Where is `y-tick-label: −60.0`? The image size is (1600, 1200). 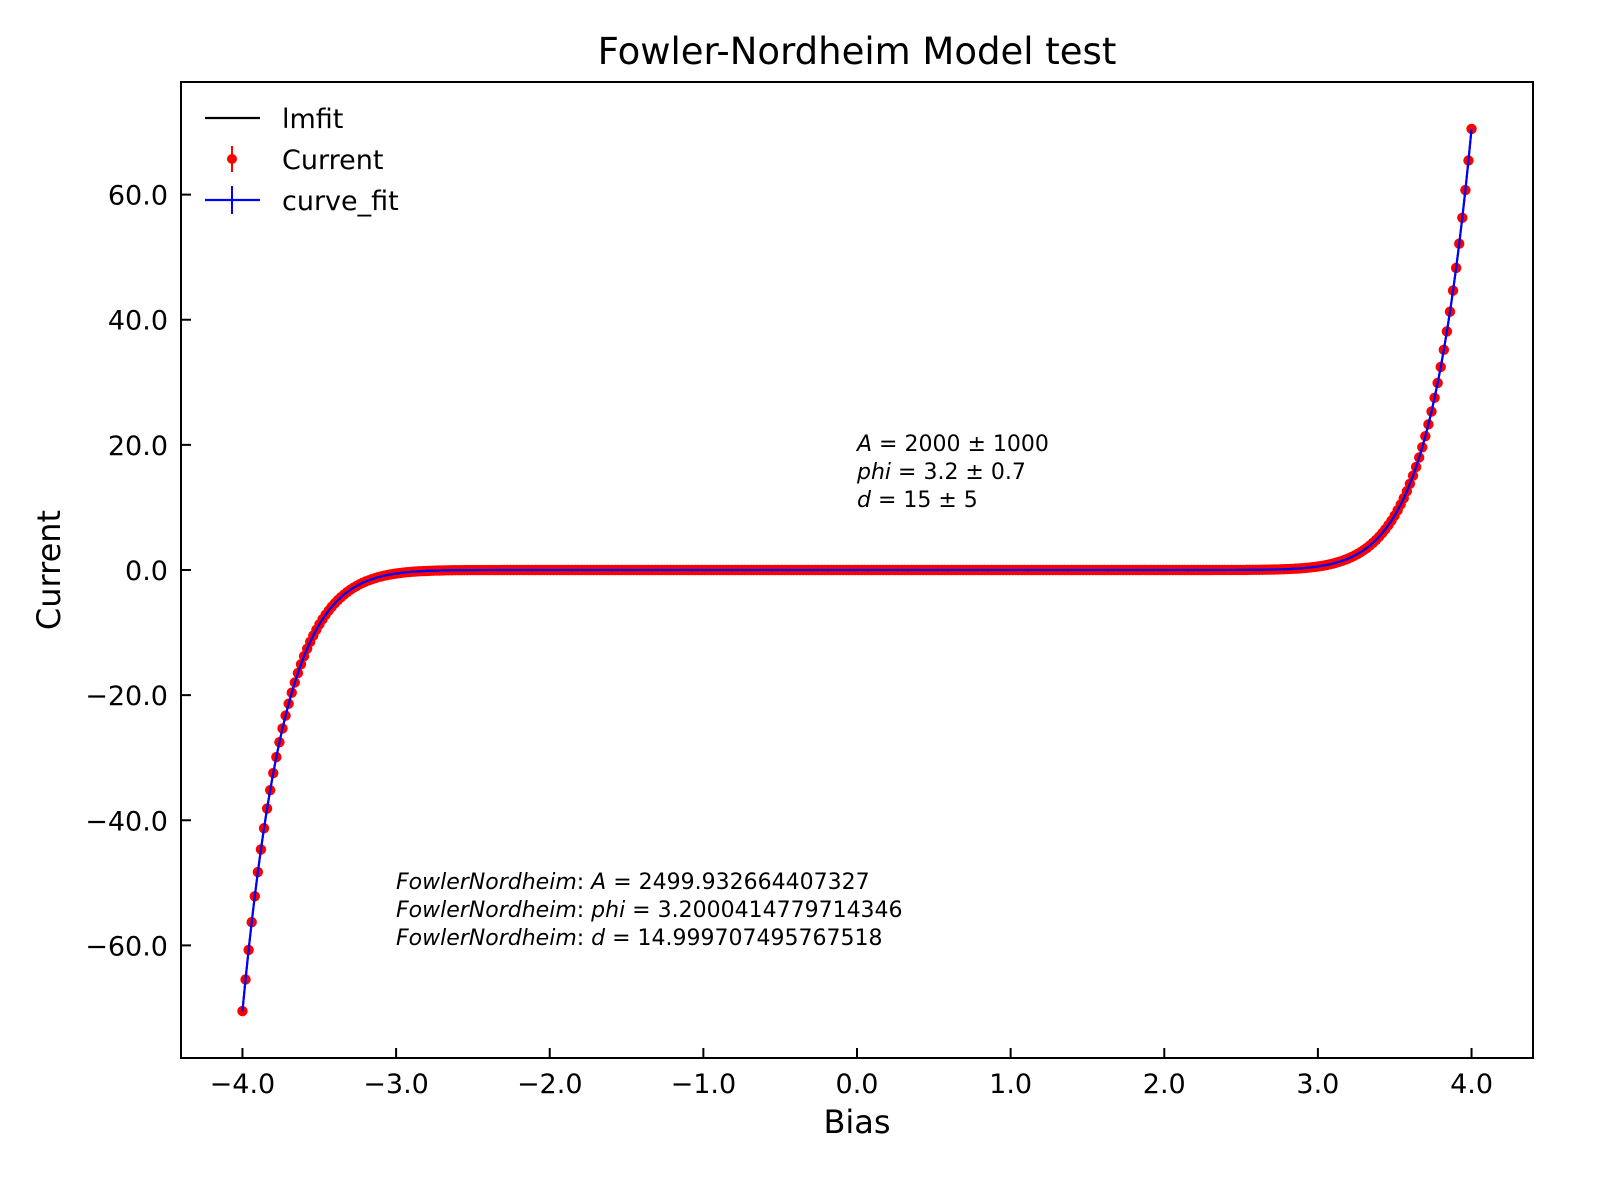
y-tick-label: −60.0 is located at coordinates (126, 946).